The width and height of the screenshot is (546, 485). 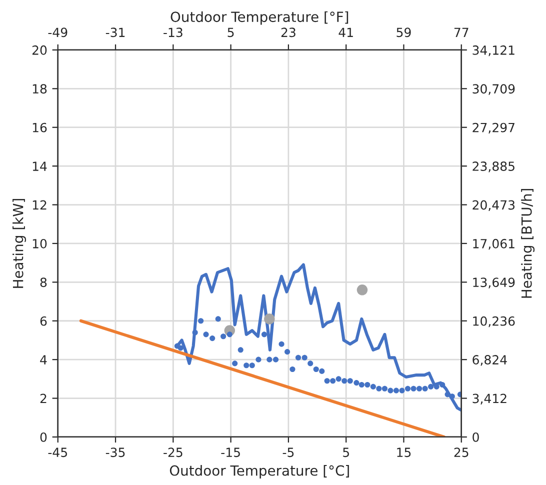 I want to click on y2-tick-label: 20,473, so click(x=493, y=205).